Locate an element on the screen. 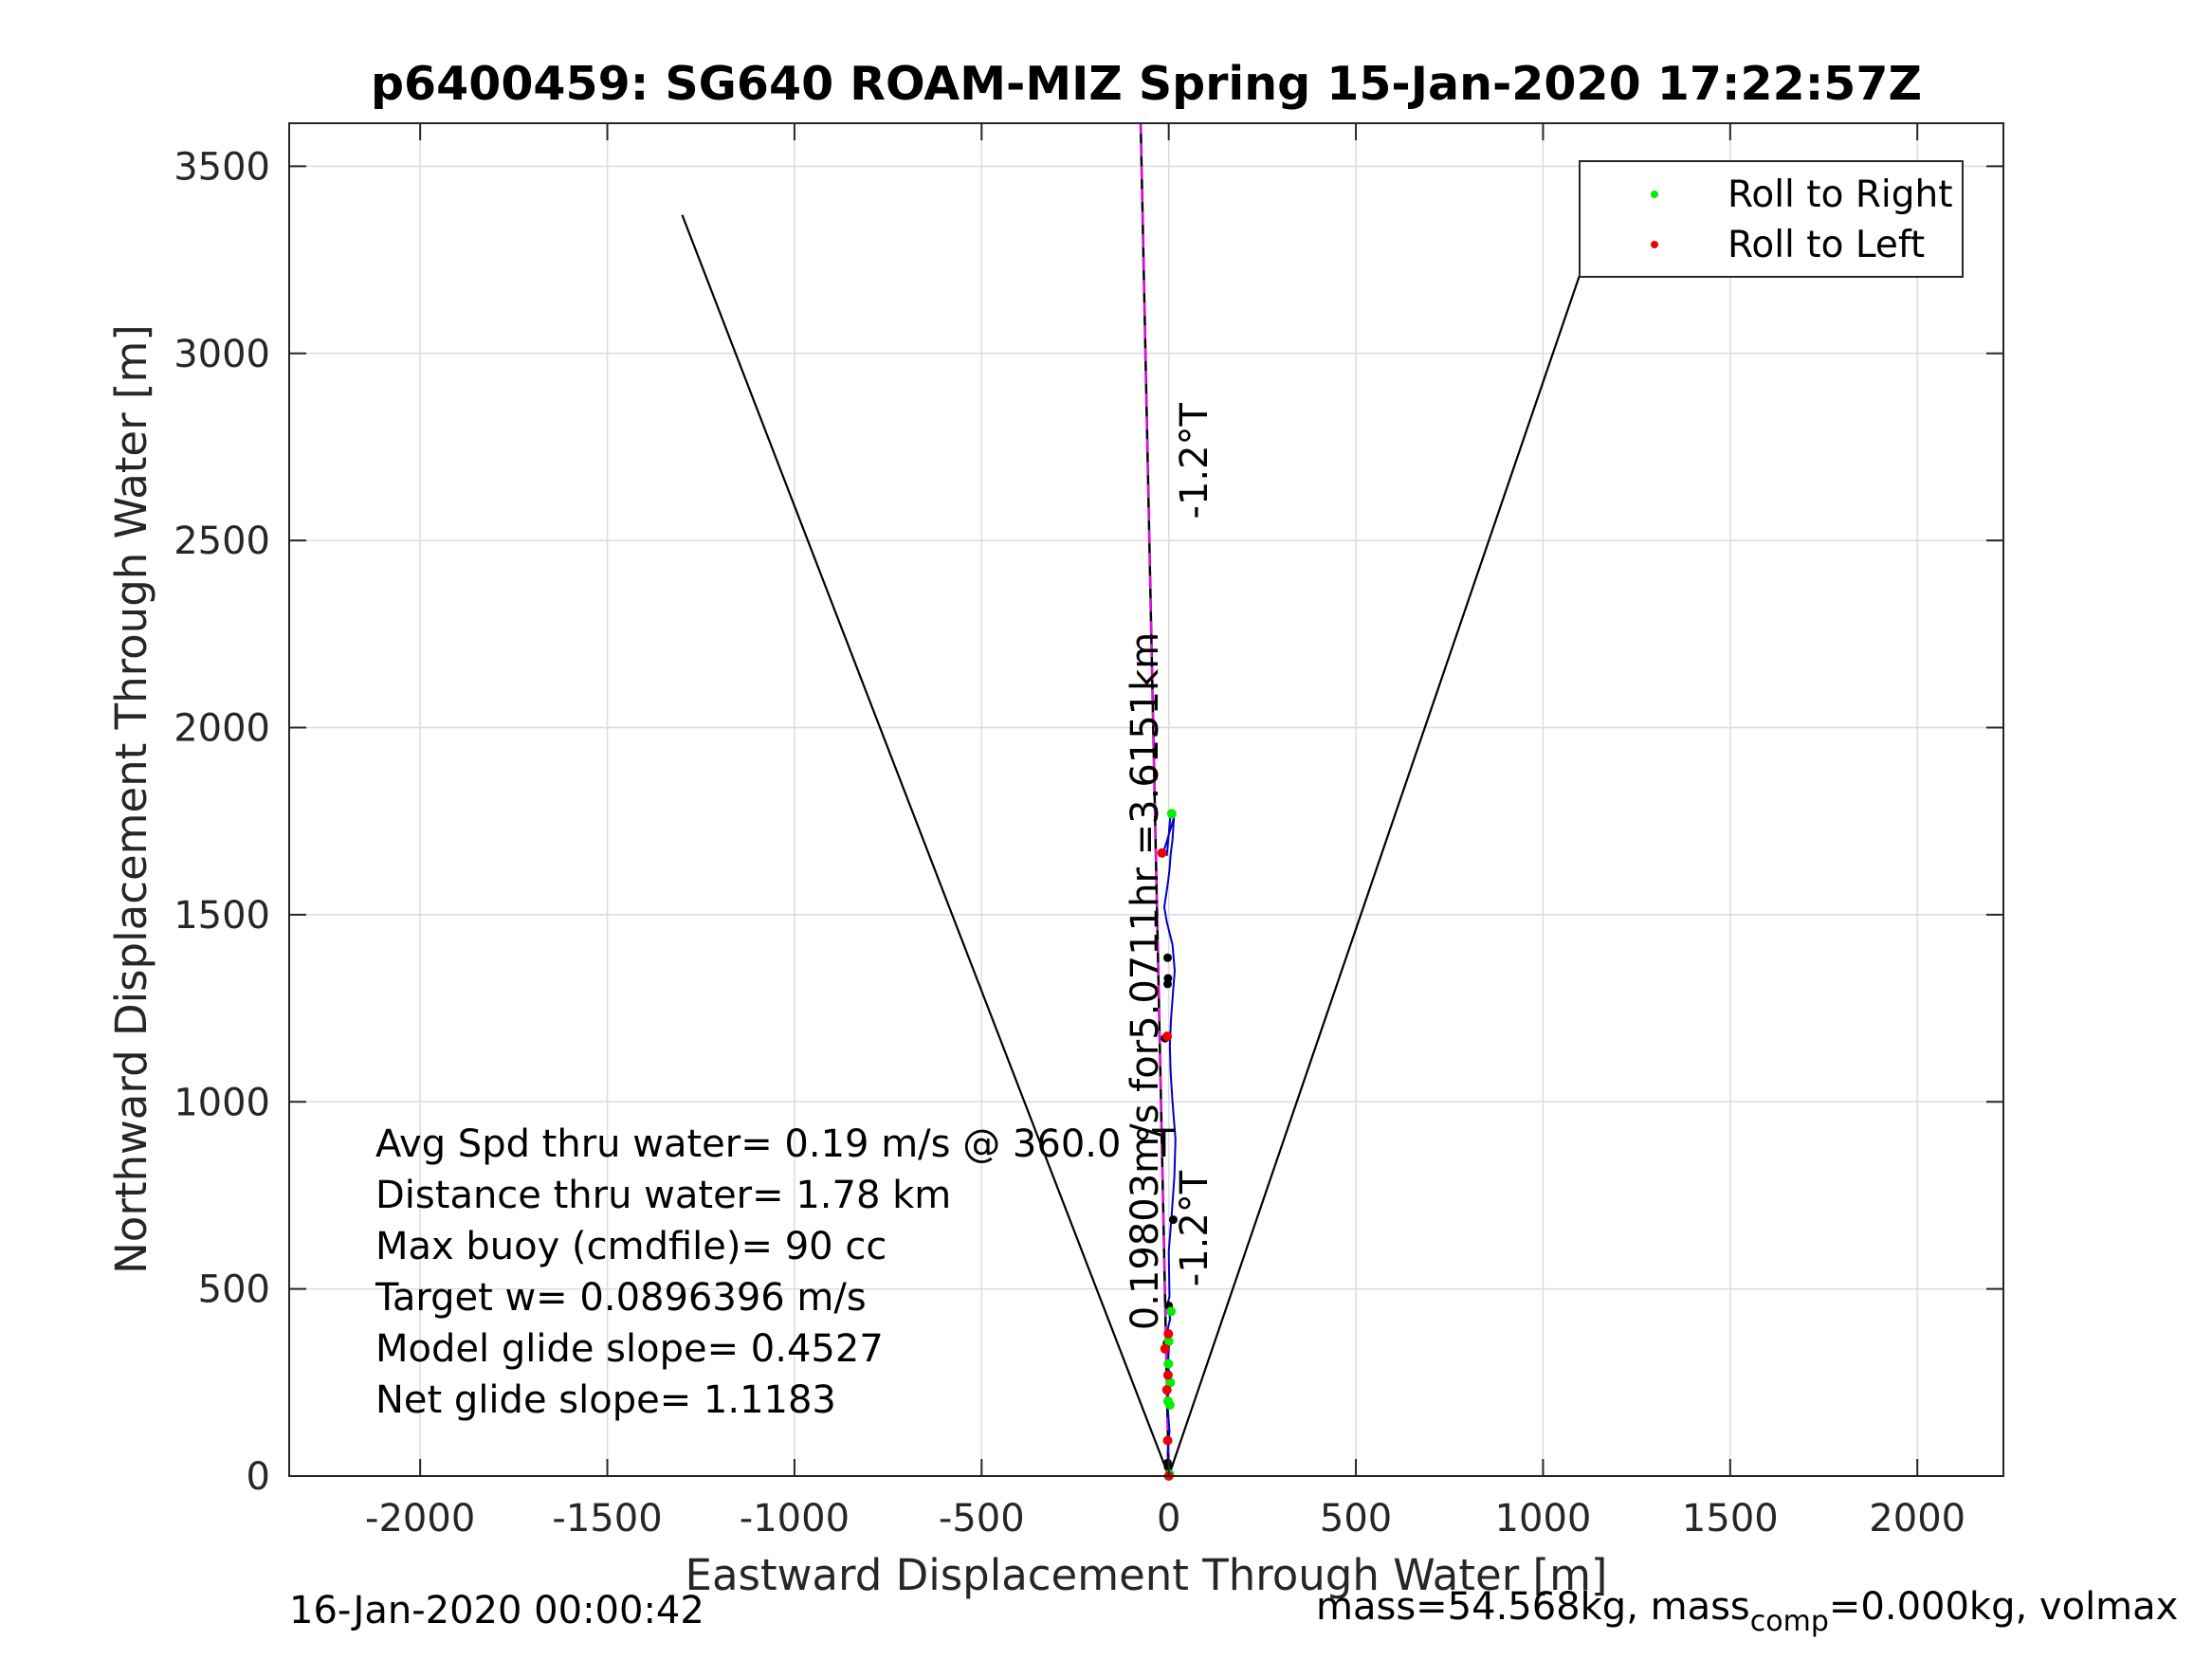 The height and width of the screenshot is (1659, 2212). footer-timestamp: 16-Jan-2020 00:00:42 is located at coordinates (496, 1610).